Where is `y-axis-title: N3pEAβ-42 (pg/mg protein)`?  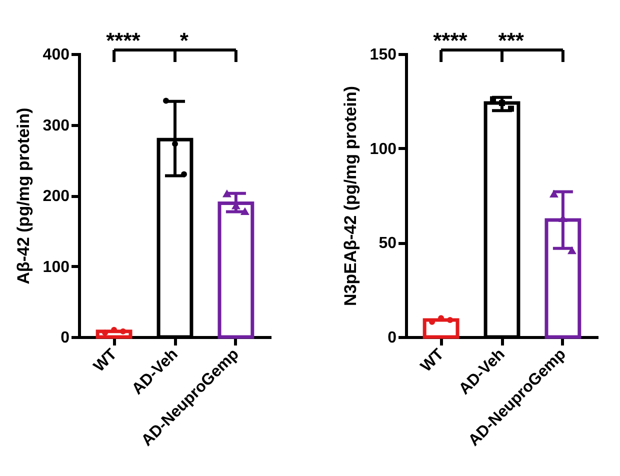 y-axis-title: N3pEAβ-42 (pg/mg protein) is located at coordinates (350, 196).